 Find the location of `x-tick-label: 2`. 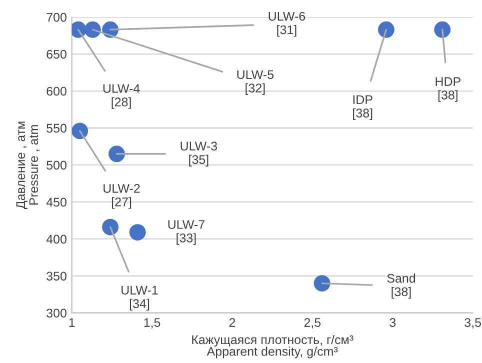

x-tick-label: 2 is located at coordinates (232, 322).